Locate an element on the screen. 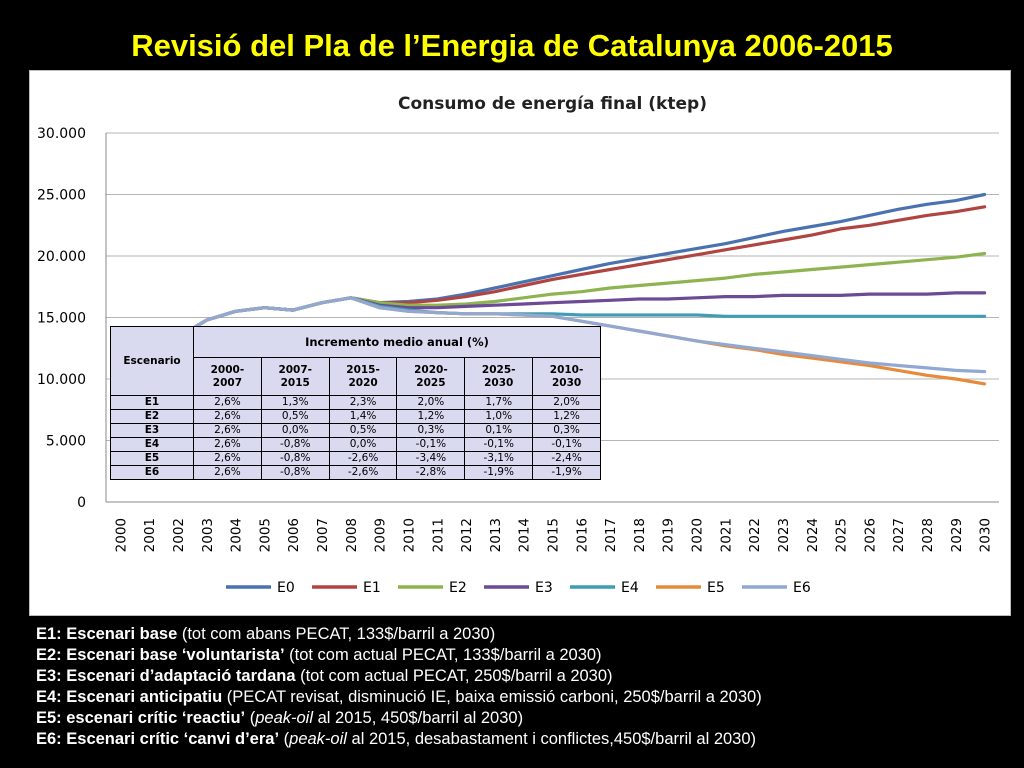  period-header: 2010- 2030 is located at coordinates (566, 376).